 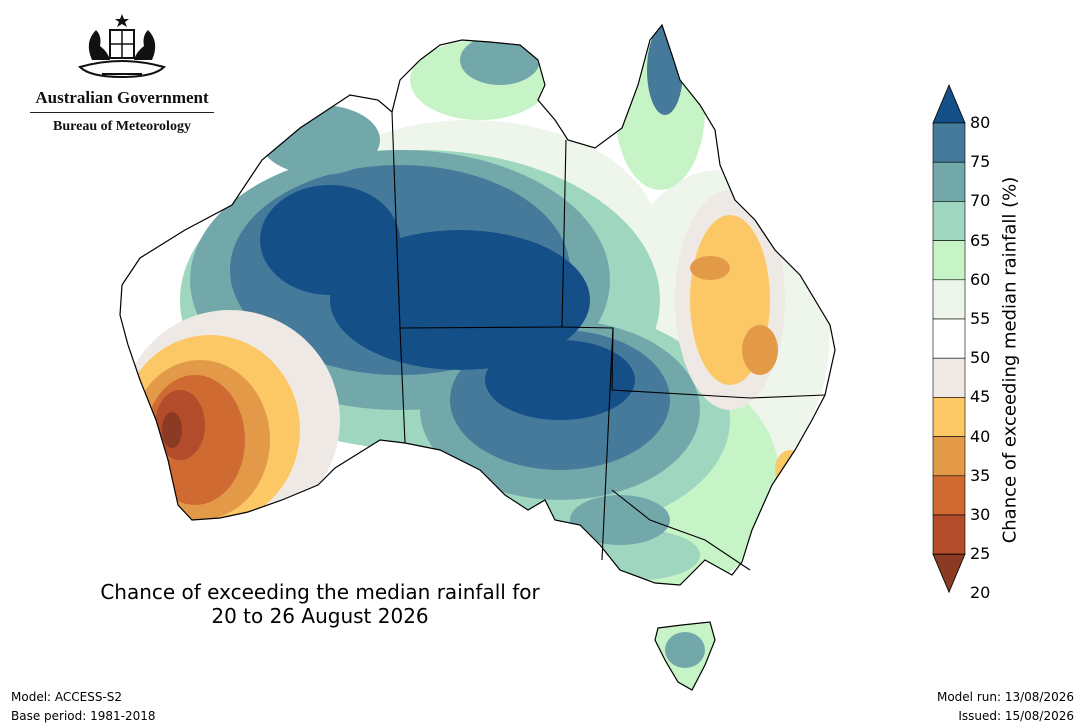 What do you see at coordinates (122, 126) in the screenshot?
I see `bureau-name: Bureau of Meteorology` at bounding box center [122, 126].